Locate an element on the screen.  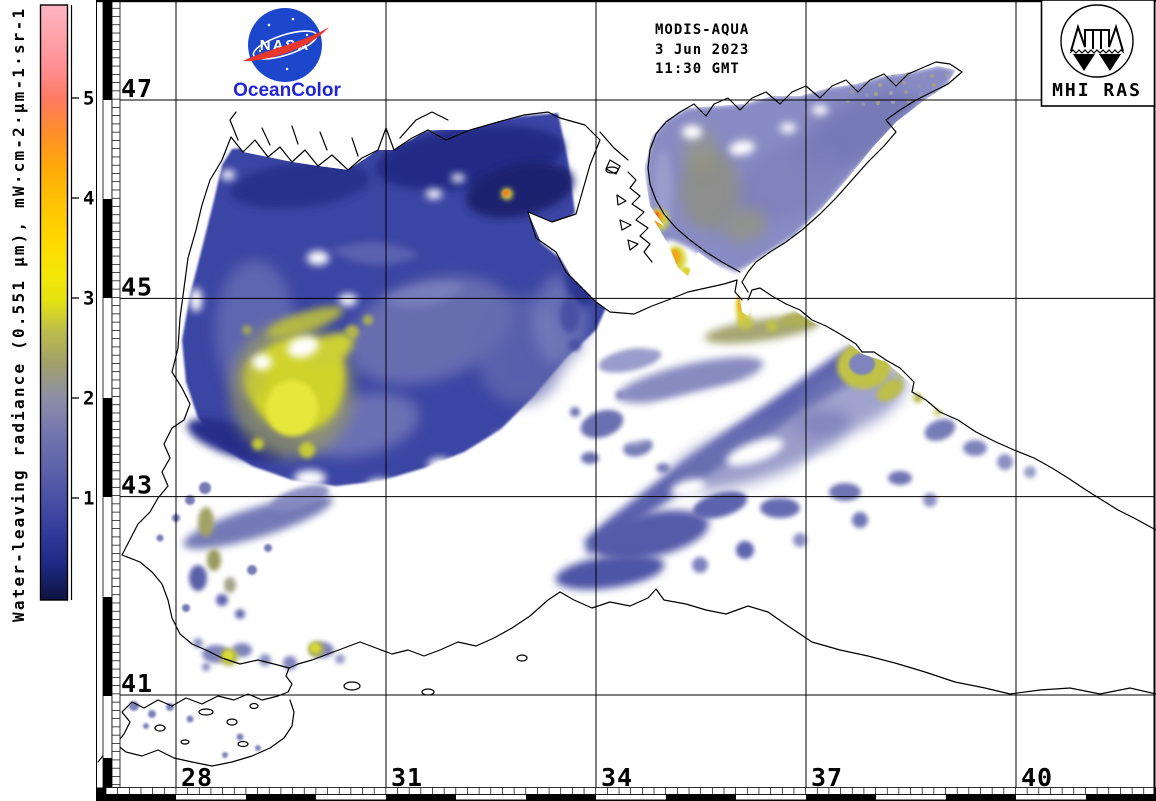
nasa-swoosh is located at coordinates (286, 44).